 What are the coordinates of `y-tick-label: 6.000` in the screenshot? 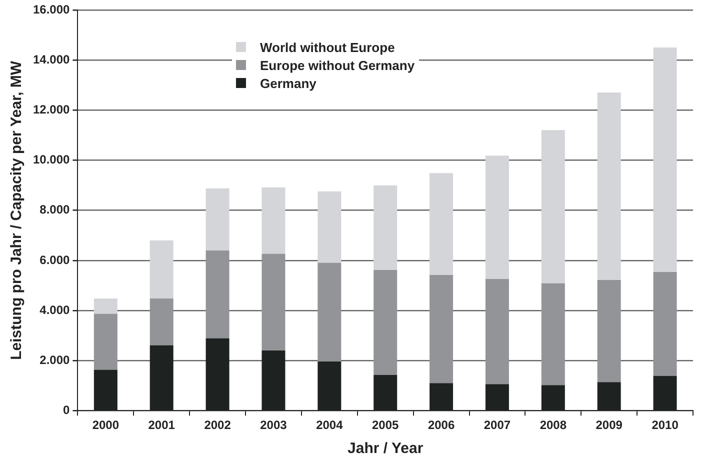 It's located at (55, 259).